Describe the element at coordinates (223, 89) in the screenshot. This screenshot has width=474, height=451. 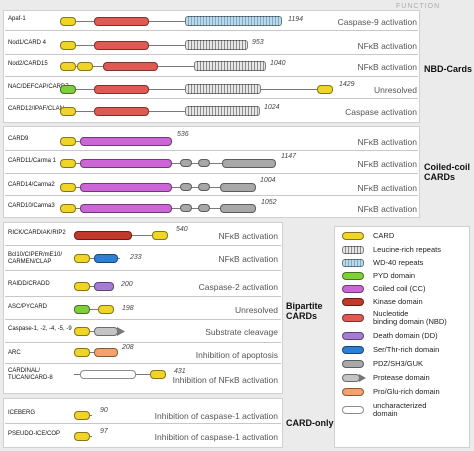
I see `leucine-rich-repeats-domain` at that location.